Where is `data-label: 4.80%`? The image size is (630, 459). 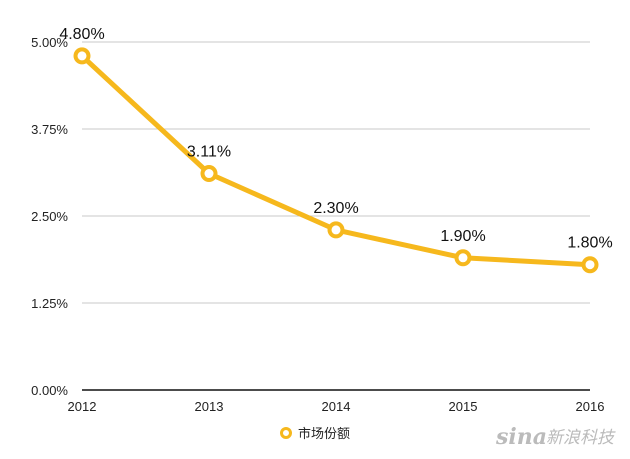 data-label: 4.80% is located at coordinates (81, 34).